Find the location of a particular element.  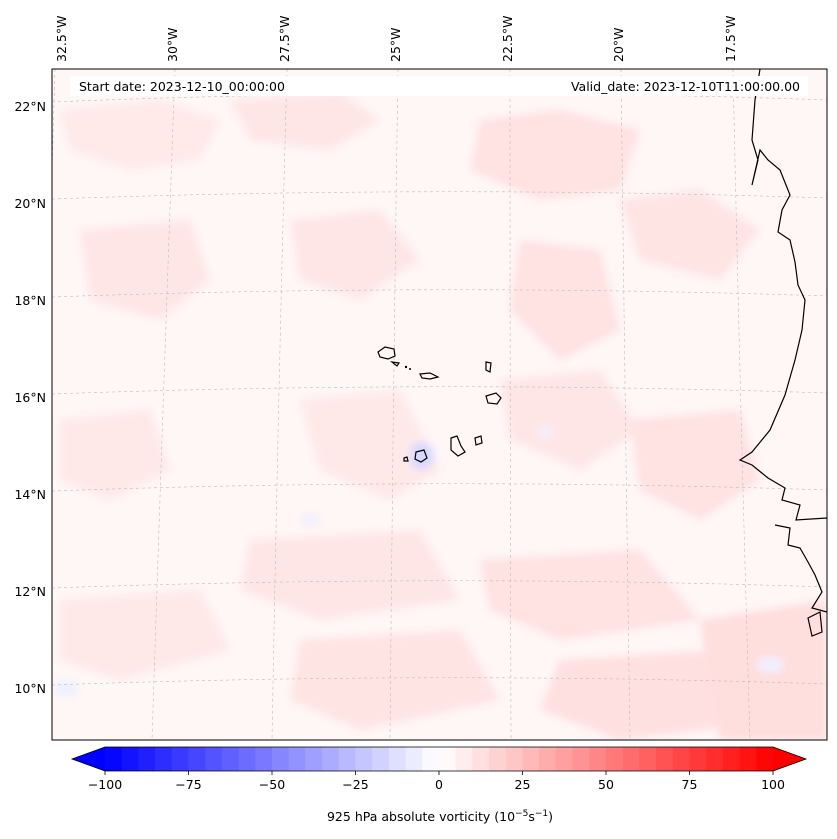

lon-label-25w: 25°W is located at coordinates (395, 44).